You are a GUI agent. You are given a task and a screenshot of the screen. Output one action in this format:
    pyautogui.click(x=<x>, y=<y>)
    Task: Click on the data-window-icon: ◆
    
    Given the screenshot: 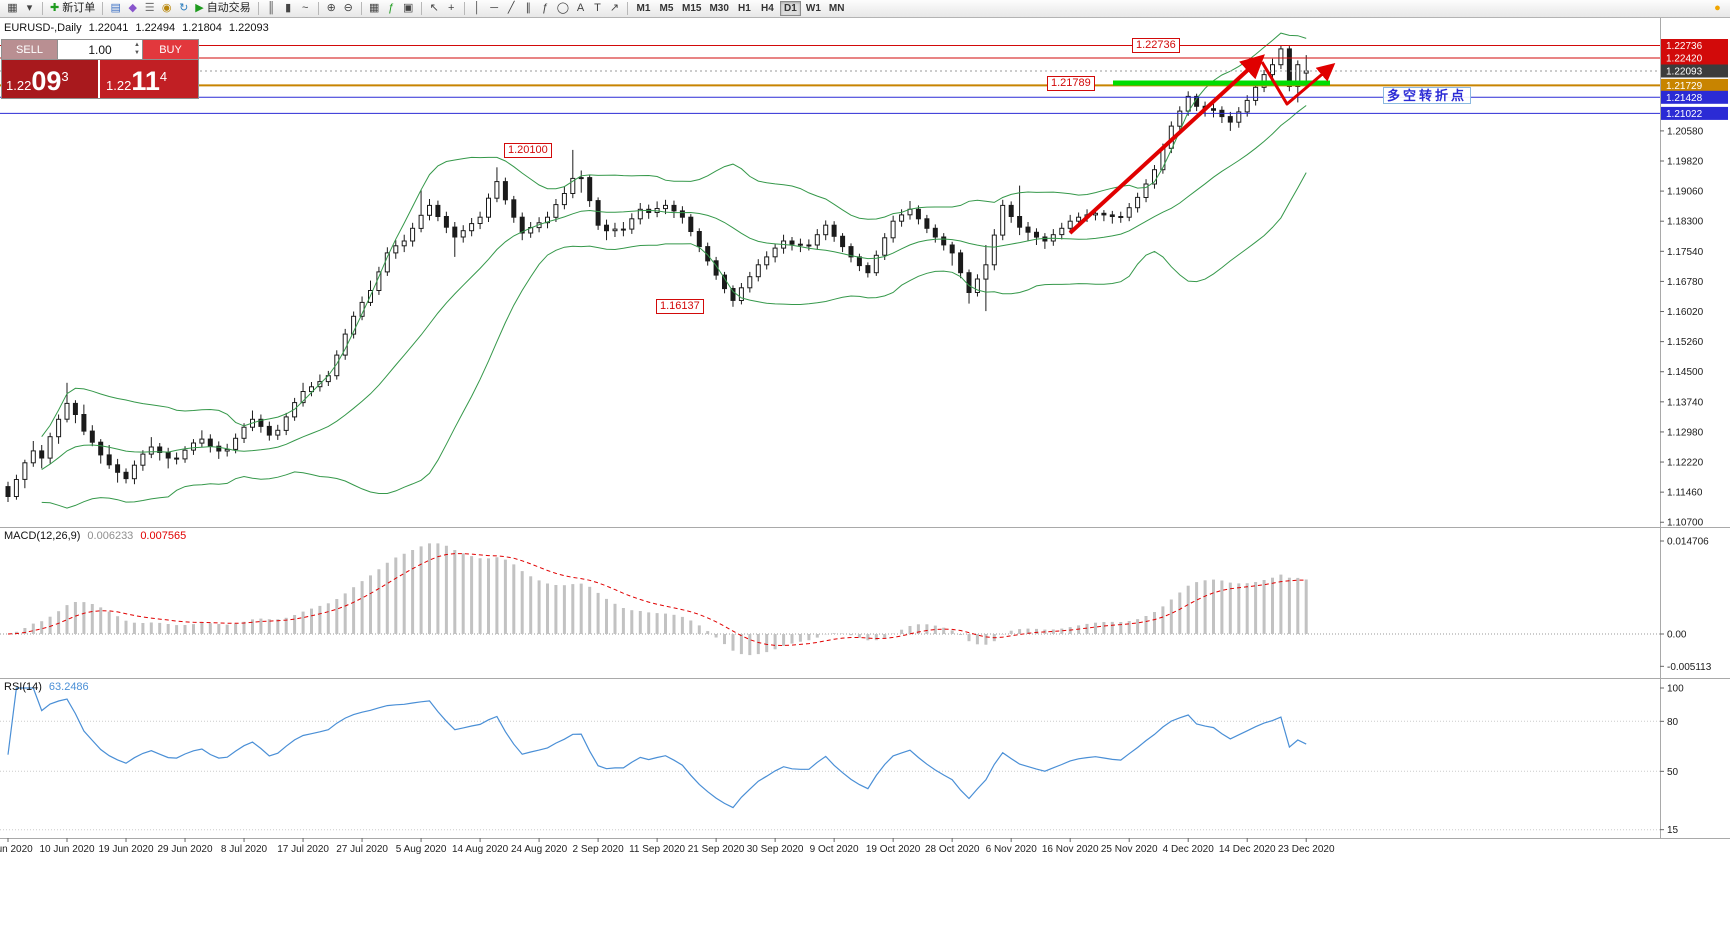 What is the action you would take?
    pyautogui.click(x=132, y=8)
    